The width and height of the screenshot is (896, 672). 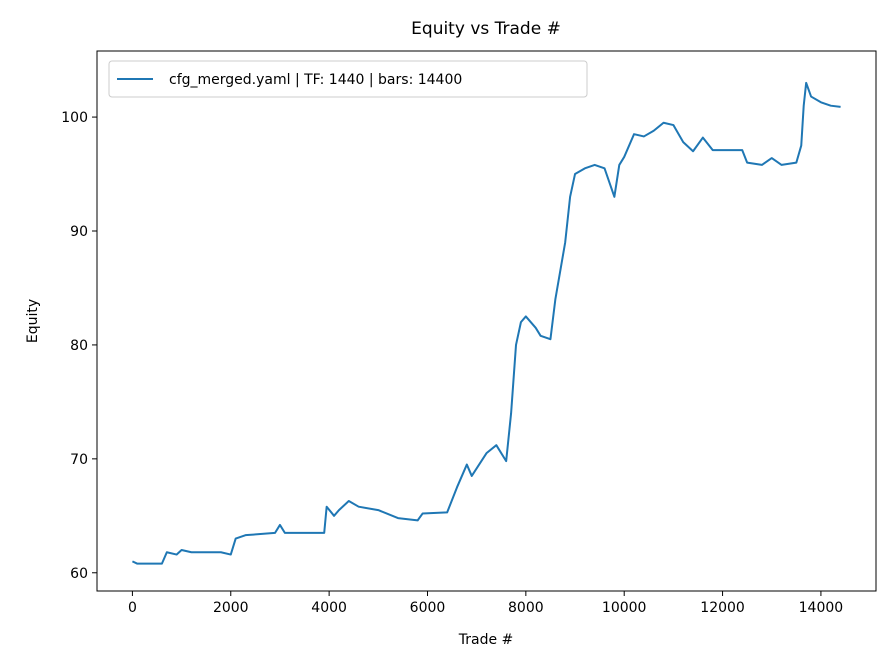 What do you see at coordinates (722, 608) in the screenshot?
I see `x-tick-label: 12000` at bounding box center [722, 608].